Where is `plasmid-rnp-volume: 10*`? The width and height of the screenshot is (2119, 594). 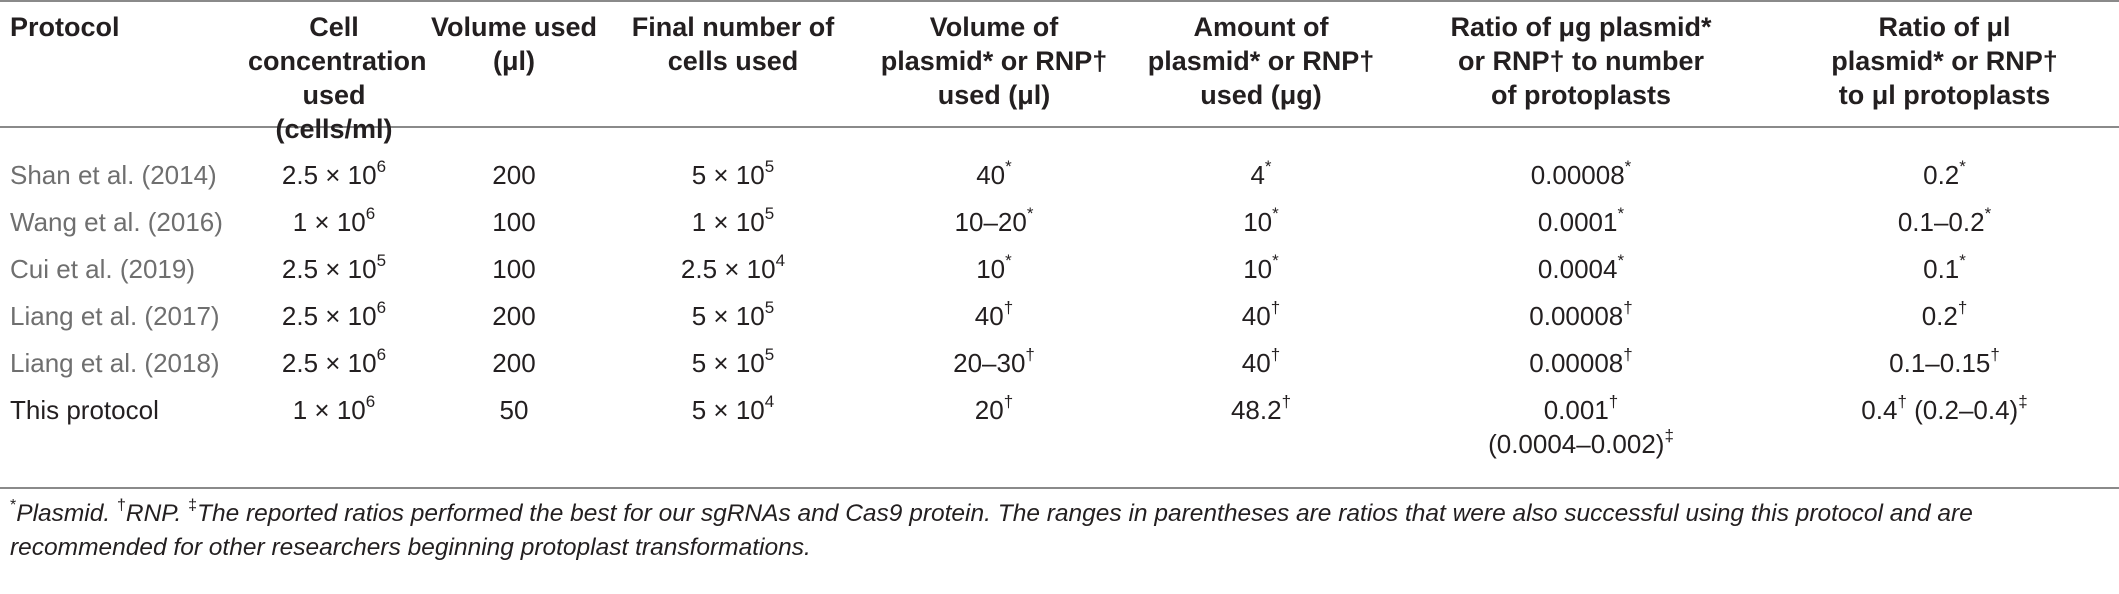 plasmid-rnp-volume: 10* is located at coordinates (994, 267).